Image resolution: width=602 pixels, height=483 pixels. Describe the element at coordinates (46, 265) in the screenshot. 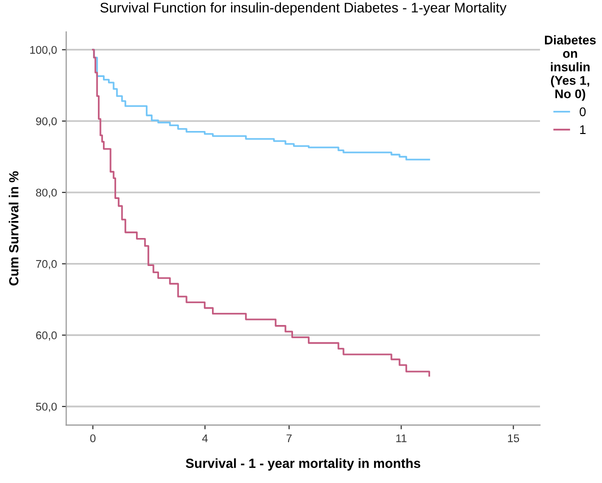

I see `y-tick-label: 70,0` at that location.